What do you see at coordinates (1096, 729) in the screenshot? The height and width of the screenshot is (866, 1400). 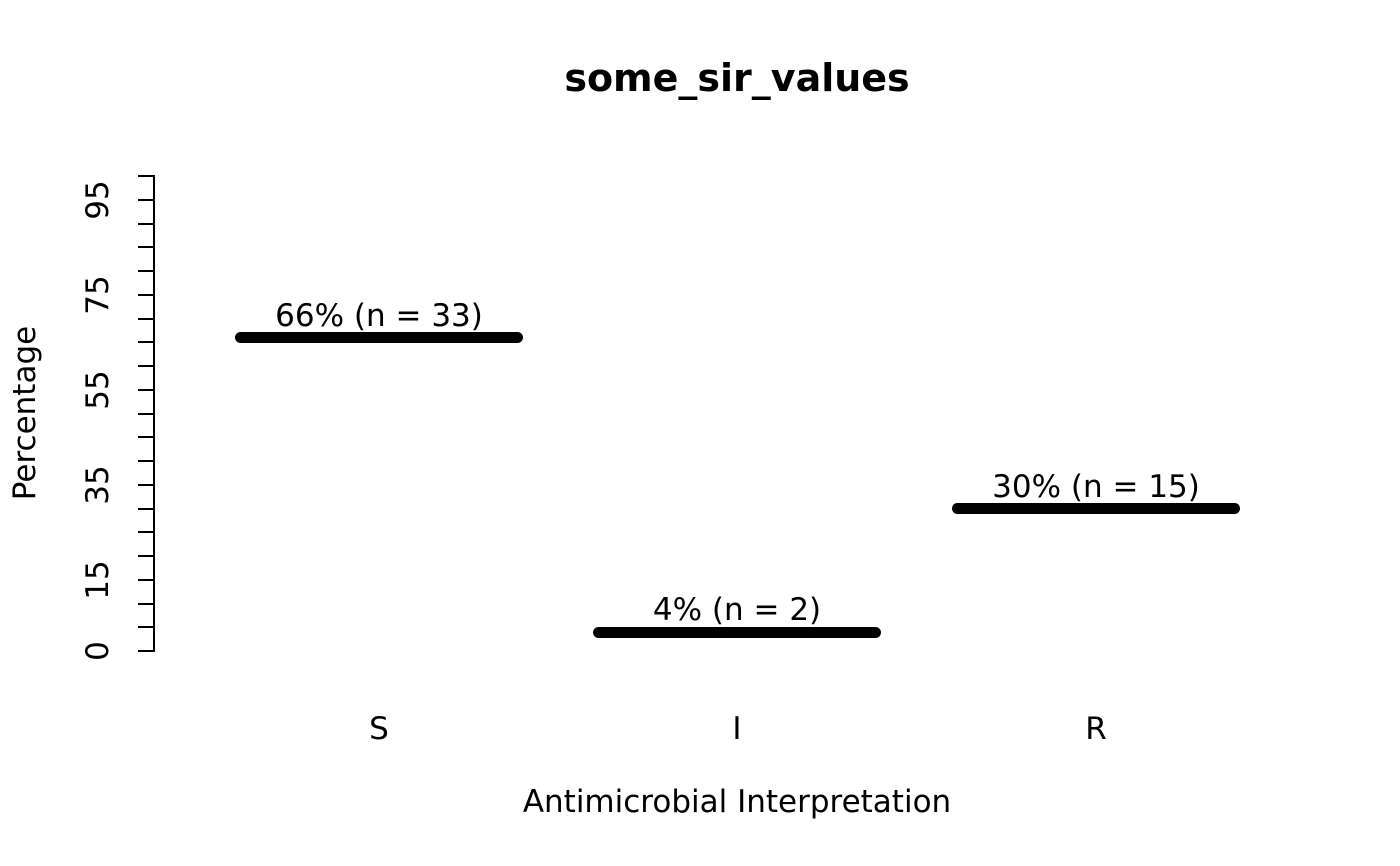 I see `category-label: R` at bounding box center [1096, 729].